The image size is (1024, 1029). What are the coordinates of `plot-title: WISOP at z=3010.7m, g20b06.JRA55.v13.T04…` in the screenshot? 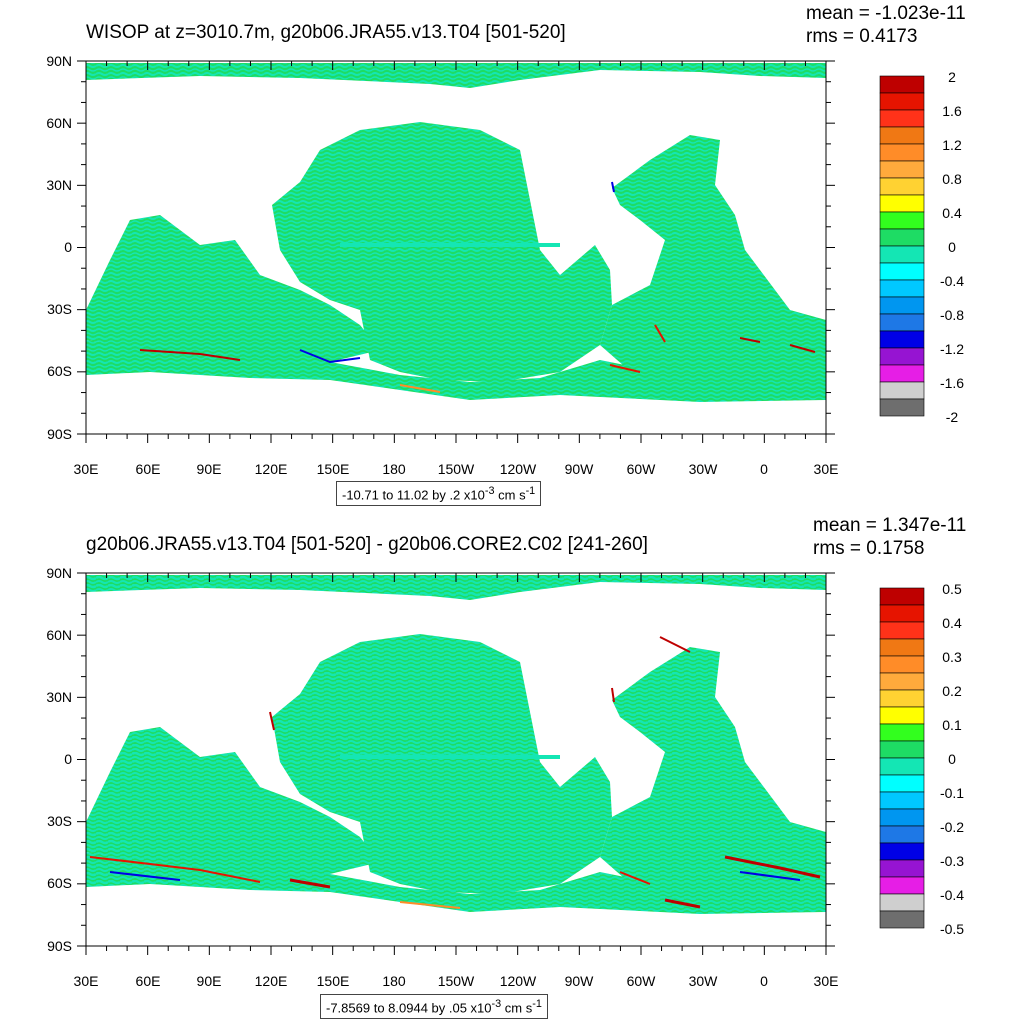 It's located at (326, 32).